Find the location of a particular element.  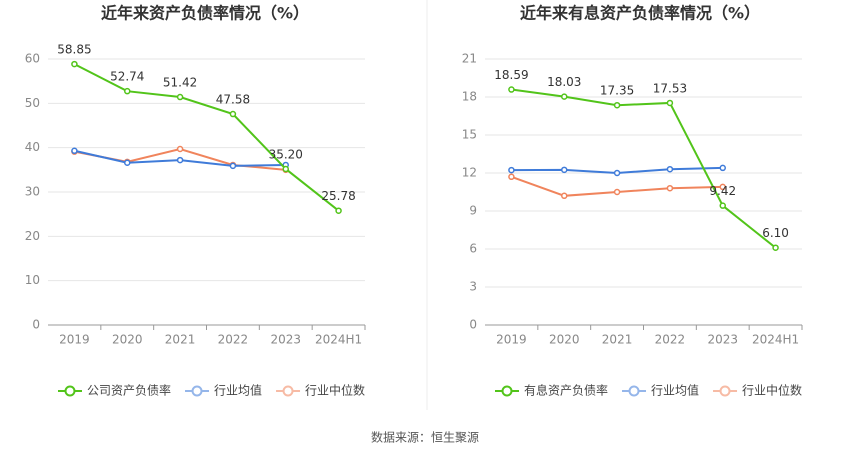

y-tick-label: 3 is located at coordinates (473, 287).